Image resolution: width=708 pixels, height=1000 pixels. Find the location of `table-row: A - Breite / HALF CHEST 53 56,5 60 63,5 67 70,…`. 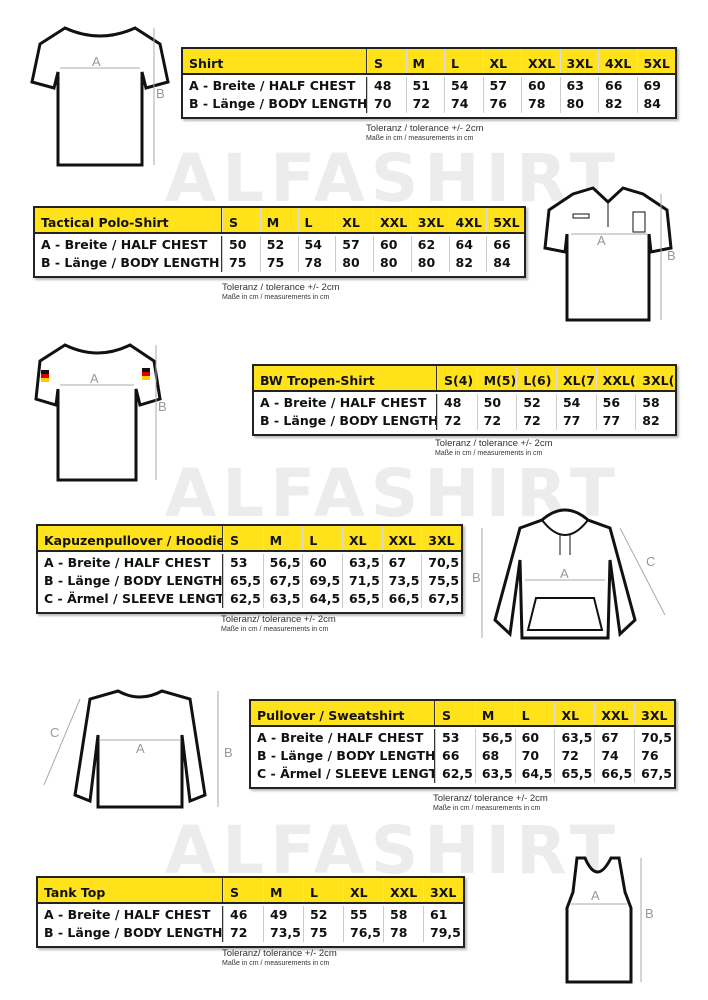

table-row: A - Breite / HALF CHEST 53 56,5 60 63,5 67 70,… is located at coordinates (462, 738).